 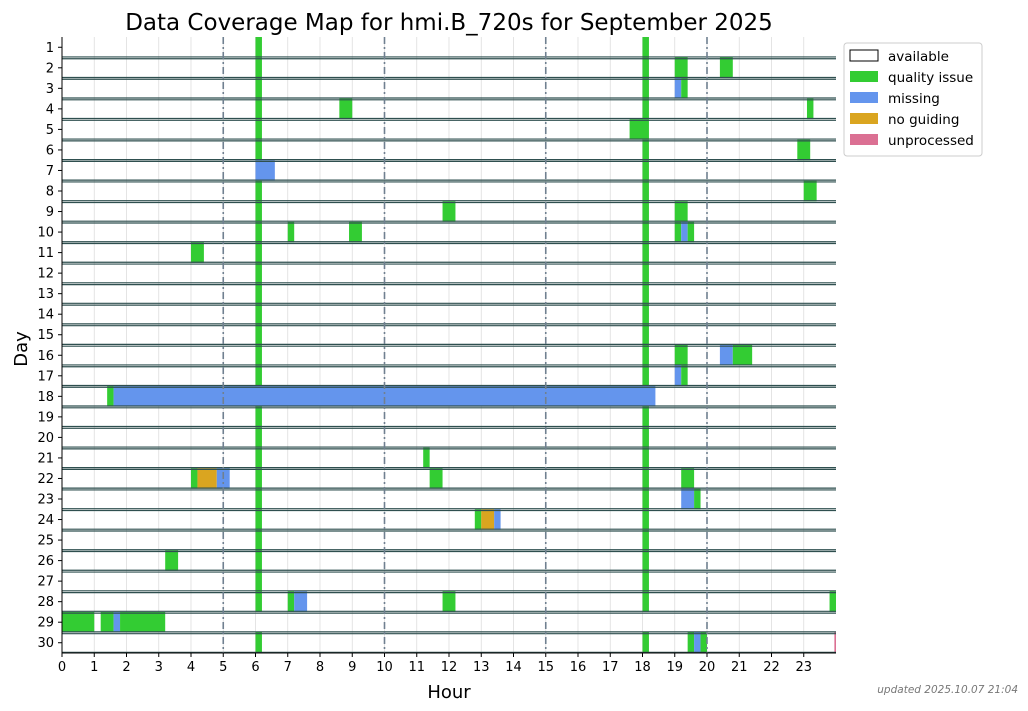 What do you see at coordinates (45, 541) in the screenshot?
I see `y-tick-label-25: 25` at bounding box center [45, 541].